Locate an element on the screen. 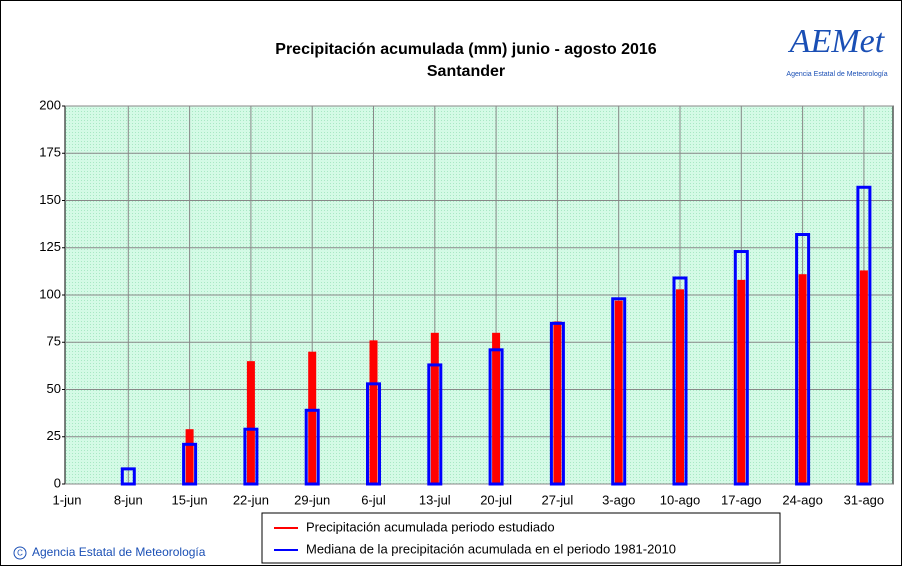 The height and width of the screenshot is (567, 903). chart-subtitle: Santander is located at coordinates (466, 71).